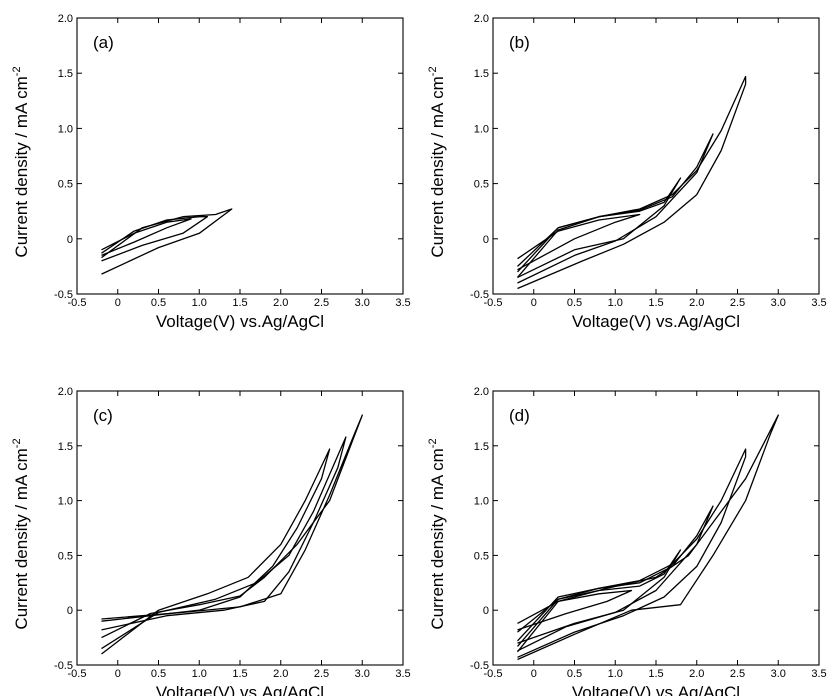 Image resolution: width=834 pixels, height=696 pixels. Describe the element at coordinates (103, 42) in the screenshot. I see `panel-label: (a)` at that location.